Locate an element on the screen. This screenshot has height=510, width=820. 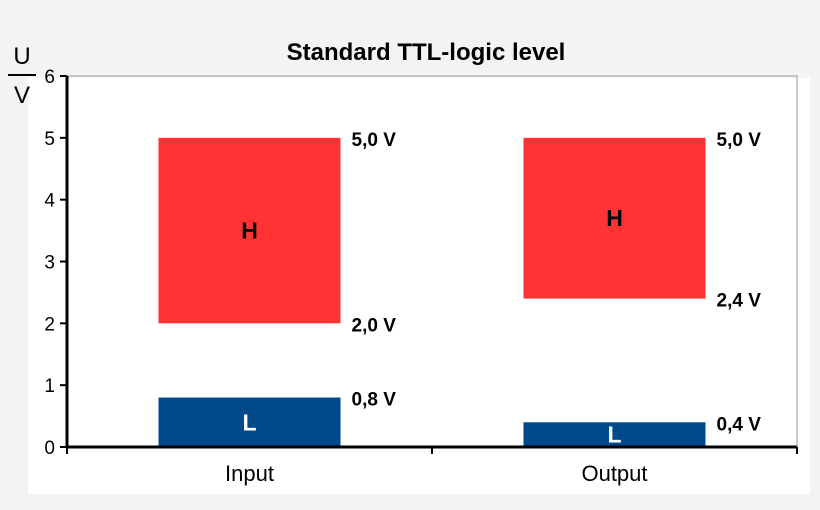
band-h-input is located at coordinates (249, 230).